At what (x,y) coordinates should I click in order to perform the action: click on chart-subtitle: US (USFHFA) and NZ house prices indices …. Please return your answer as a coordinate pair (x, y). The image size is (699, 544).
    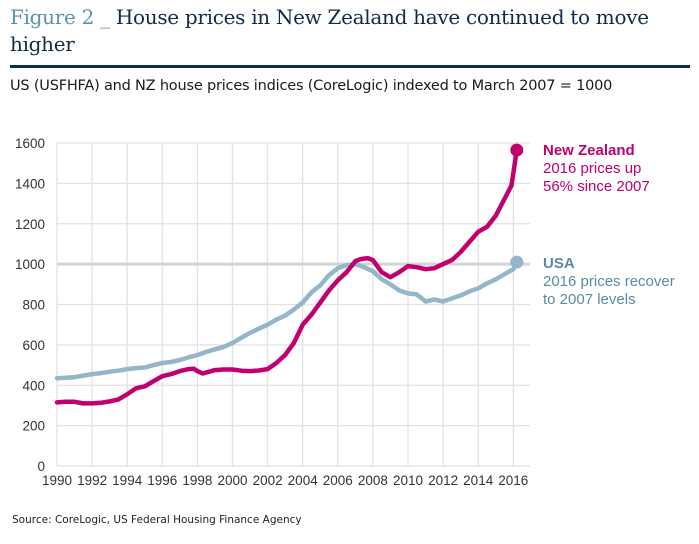
    Looking at the image, I should click on (311, 86).